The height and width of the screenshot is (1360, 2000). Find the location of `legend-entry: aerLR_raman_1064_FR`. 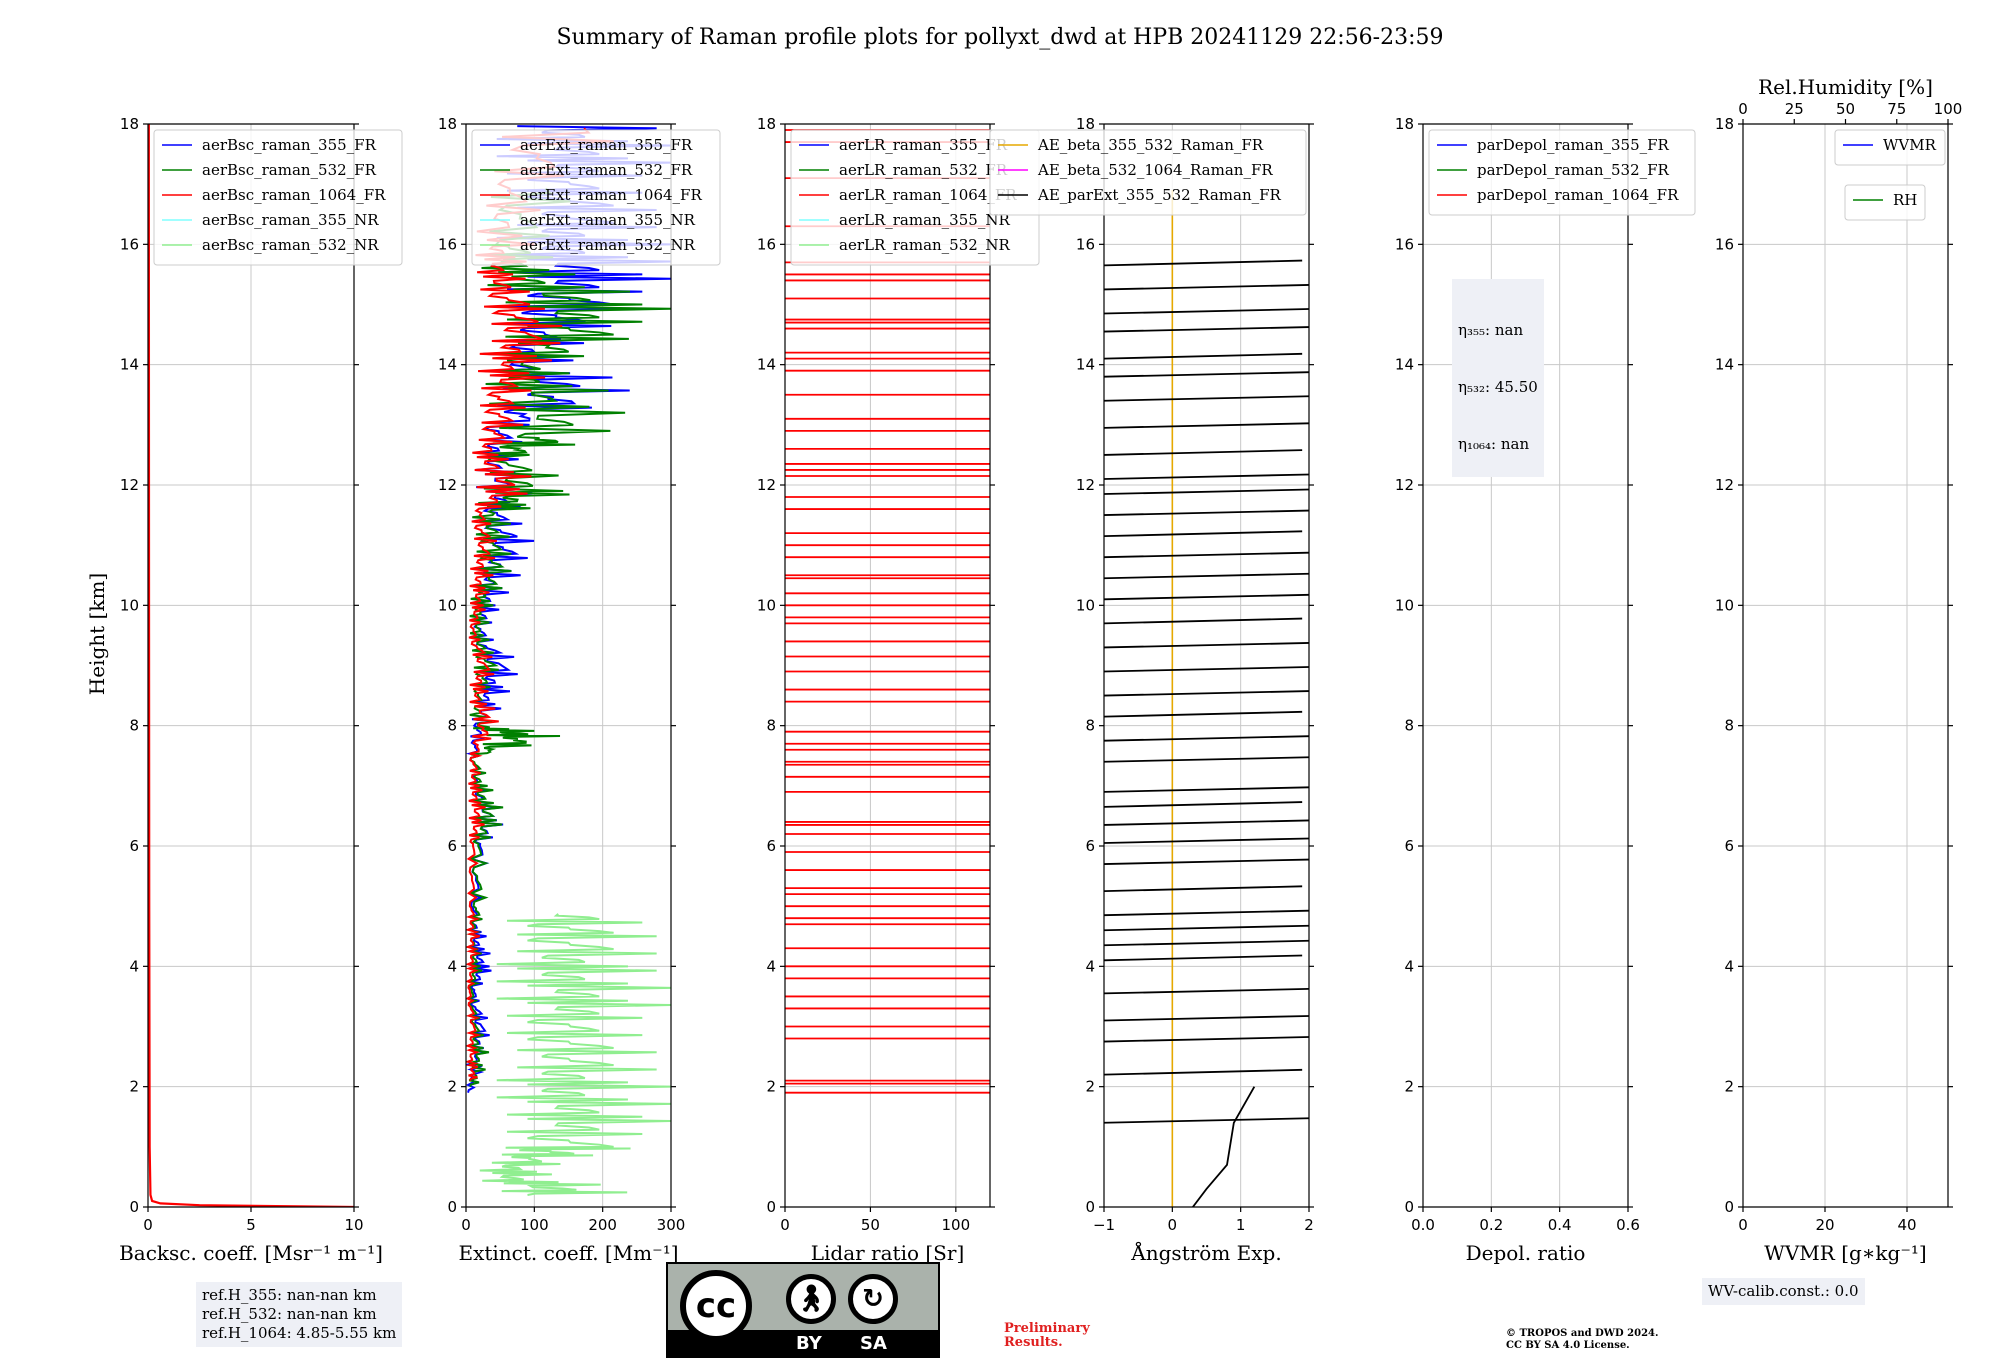

legend-entry: aerLR_raman_1064_FR is located at coordinates (928, 195).